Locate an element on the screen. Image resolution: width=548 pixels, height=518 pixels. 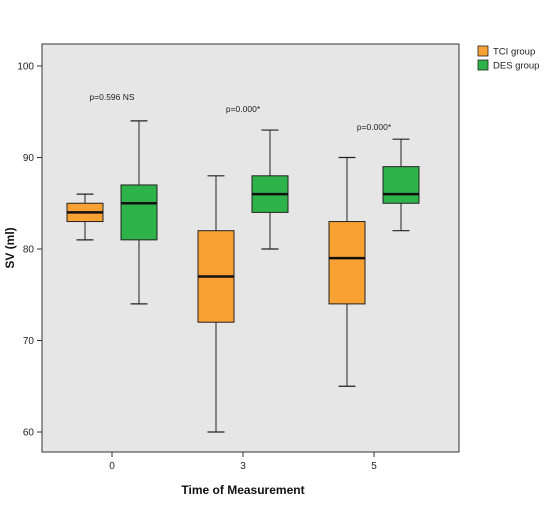
legend-label: TCI group is located at coordinates (514, 52).